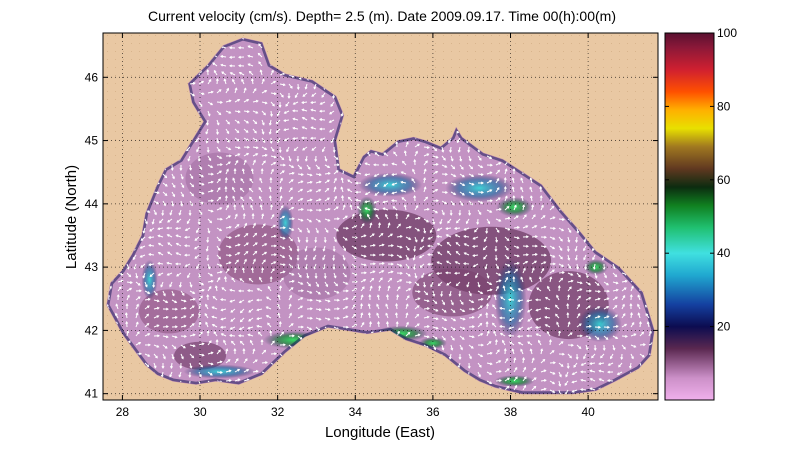  What do you see at coordinates (71, 217) in the screenshot?
I see `y-axis-label: Latitude (North)` at bounding box center [71, 217].